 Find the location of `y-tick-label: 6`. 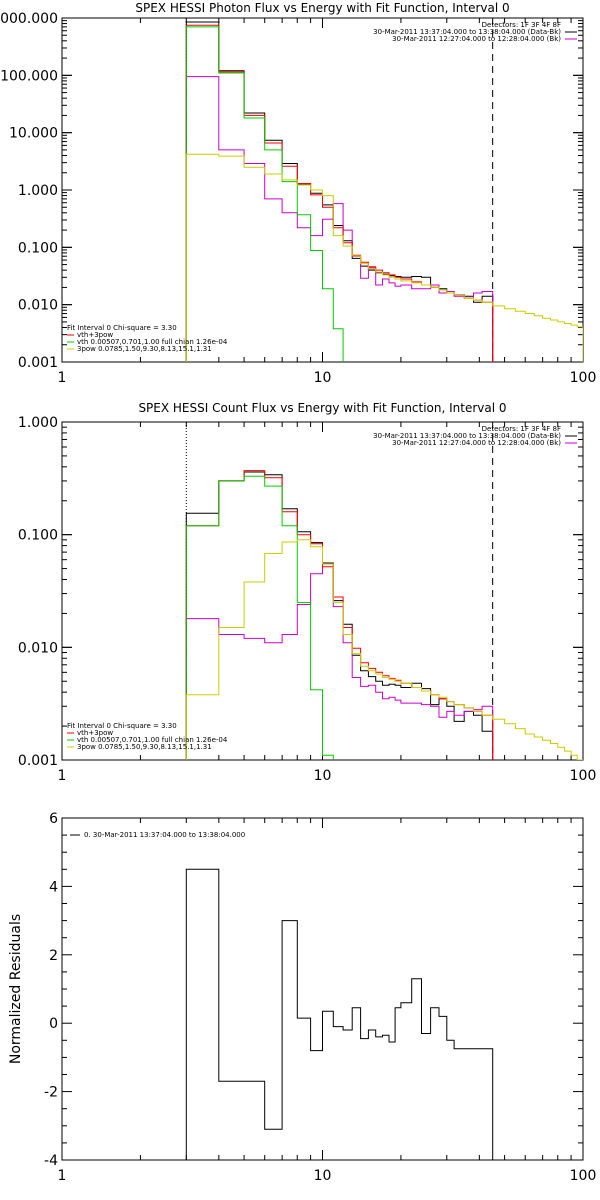

y-tick-label: 6 is located at coordinates (53, 819).